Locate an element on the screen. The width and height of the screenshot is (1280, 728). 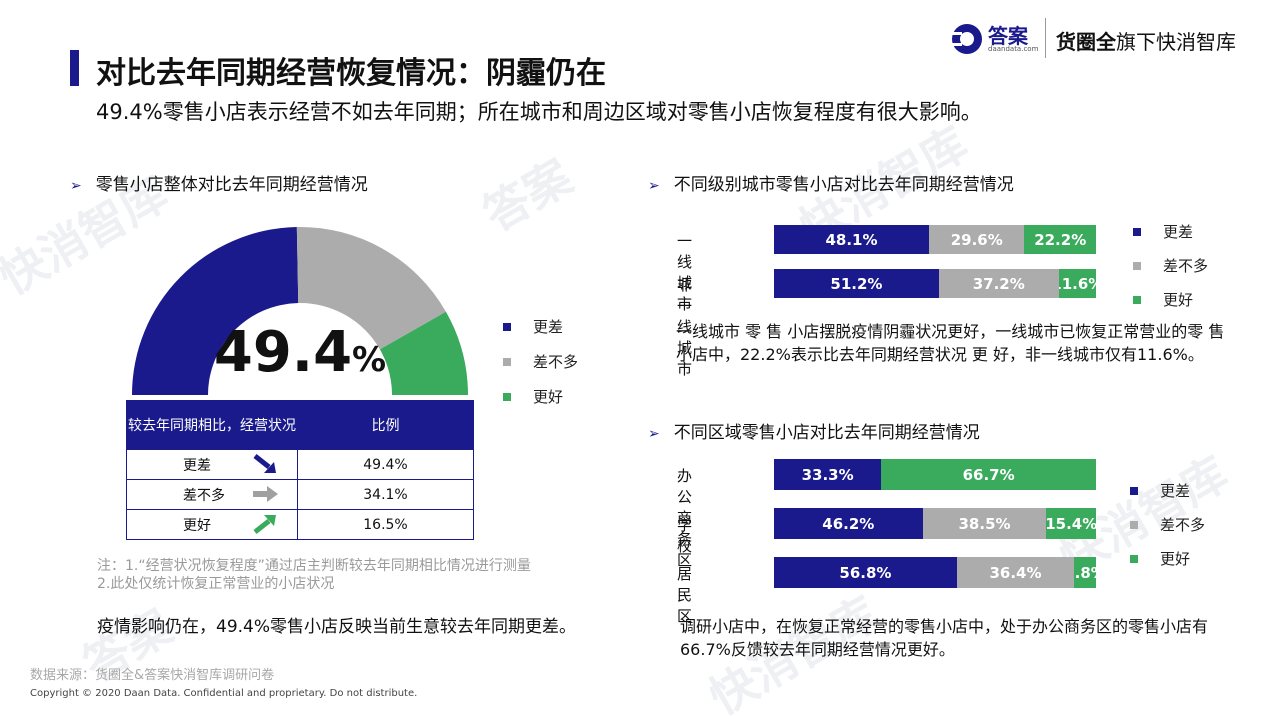
logo-text: 答案 is located at coordinates (1008, 35).